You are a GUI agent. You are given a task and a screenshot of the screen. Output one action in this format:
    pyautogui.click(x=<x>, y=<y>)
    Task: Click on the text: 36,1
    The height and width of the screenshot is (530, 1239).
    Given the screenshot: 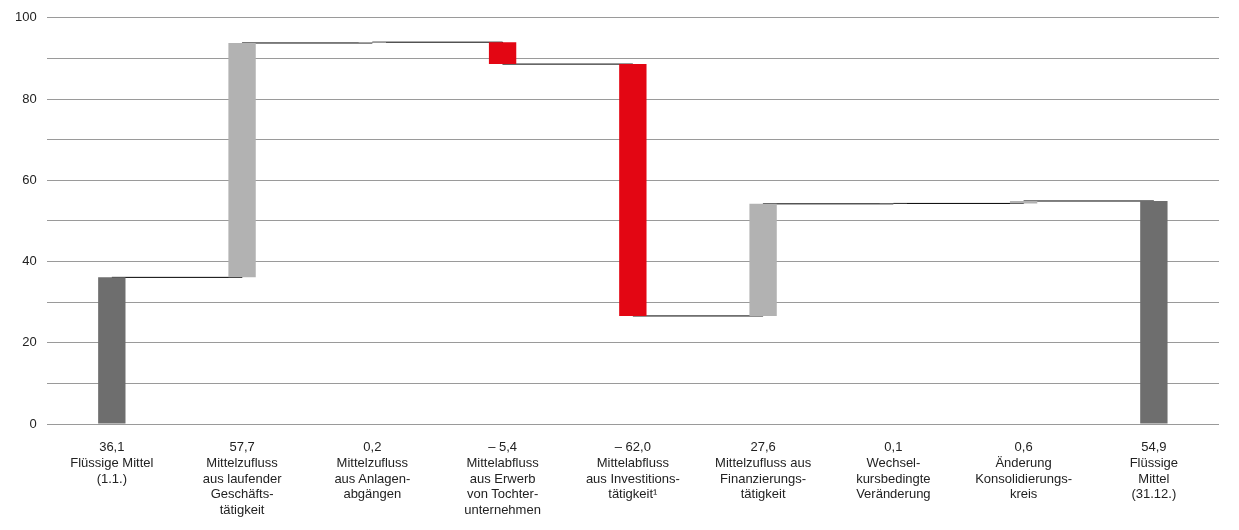 What is the action you would take?
    pyautogui.click(x=112, y=447)
    